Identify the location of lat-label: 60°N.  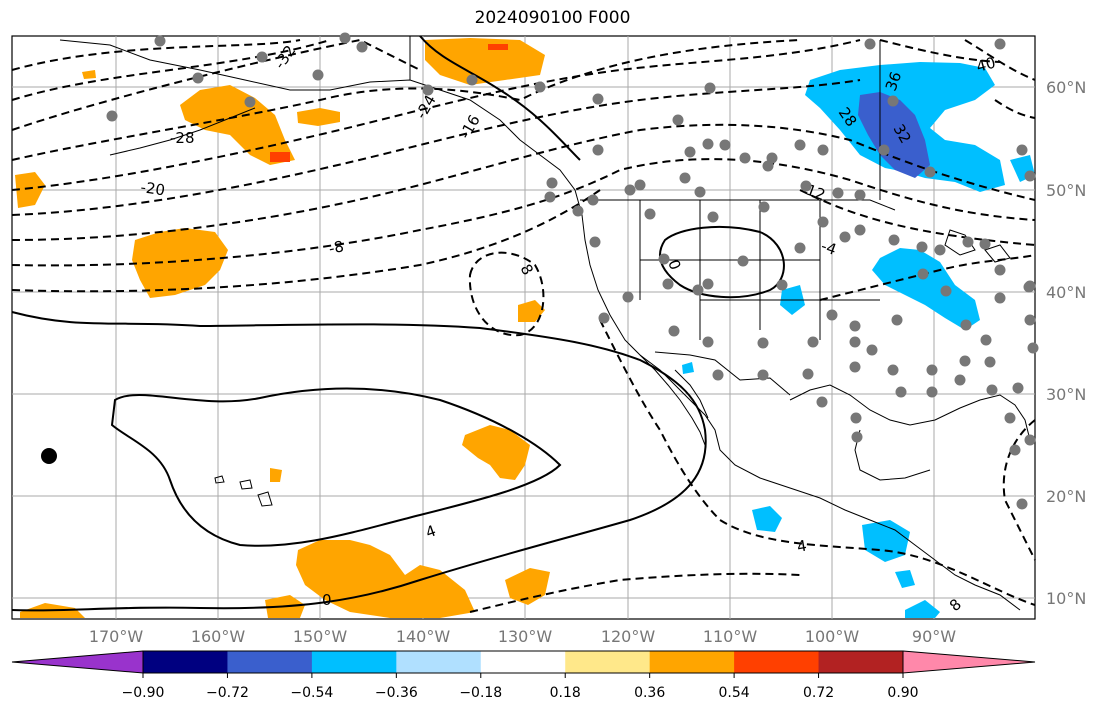
(1066, 87).